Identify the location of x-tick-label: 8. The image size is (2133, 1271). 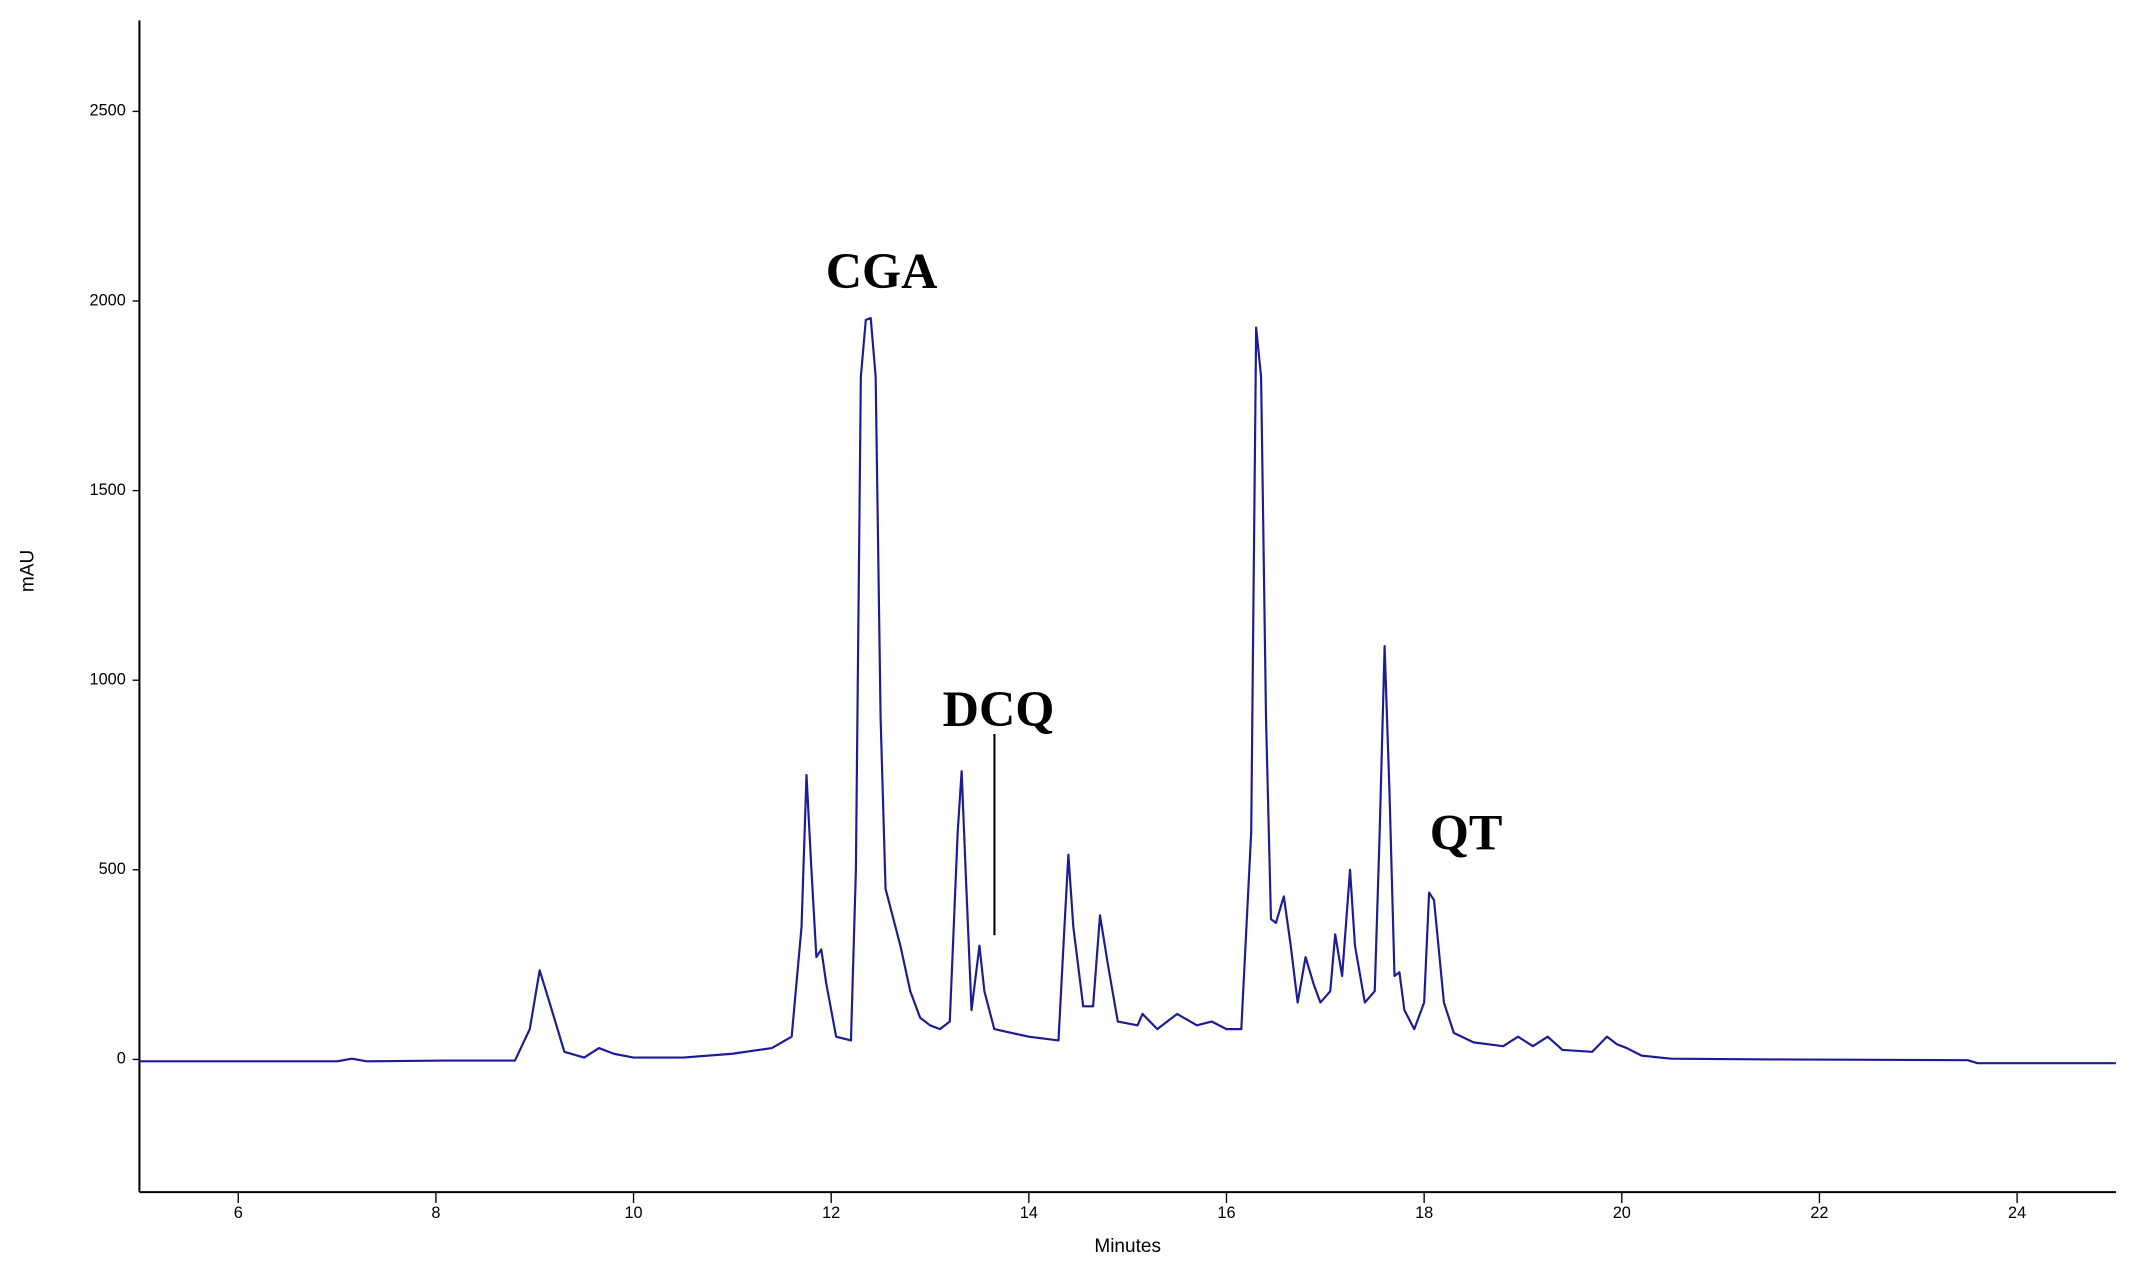
(435, 1213).